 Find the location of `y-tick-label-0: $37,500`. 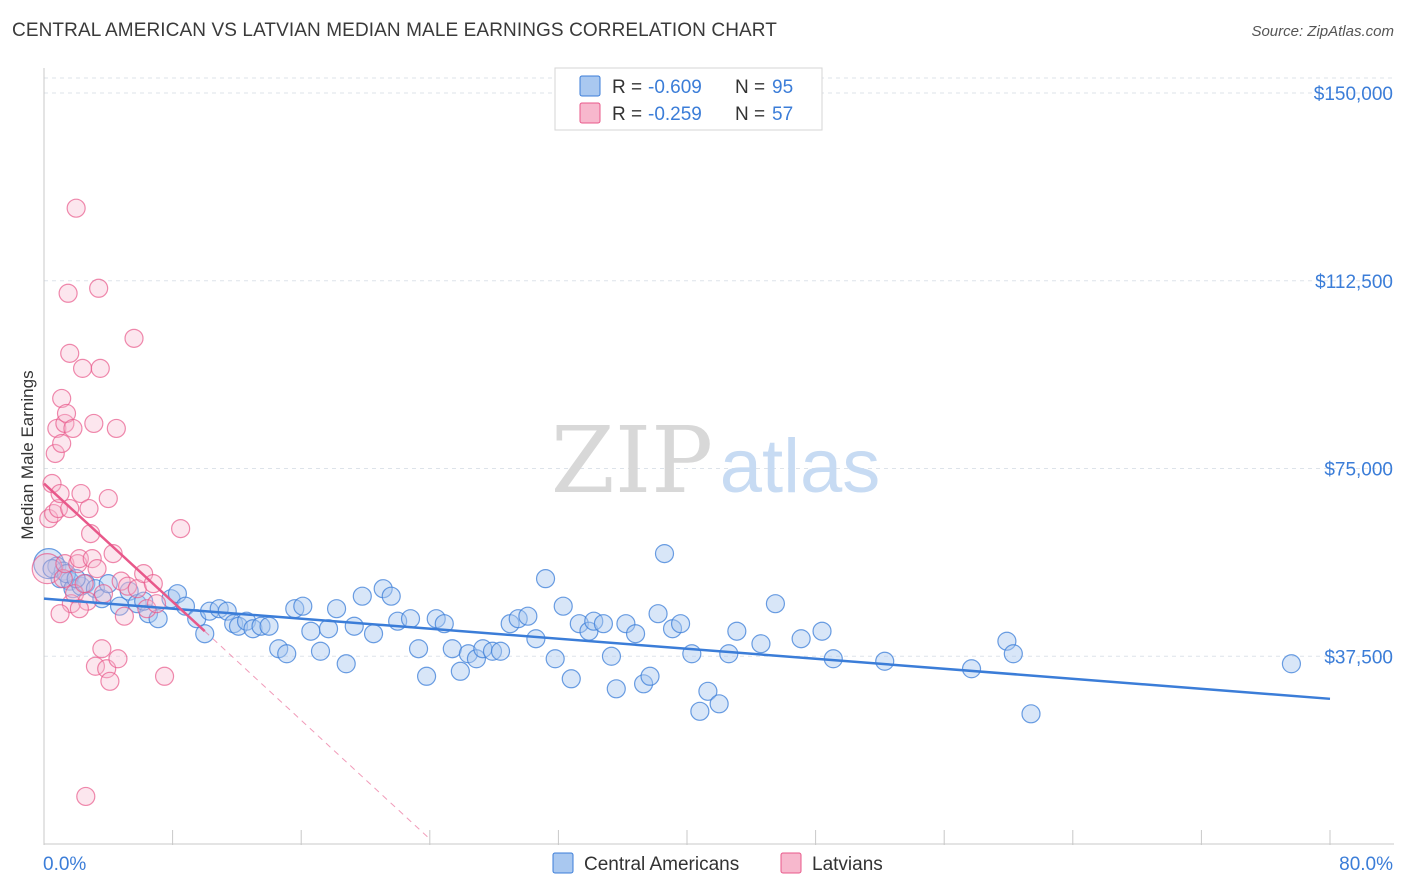

y-tick-label-0: $37,500 is located at coordinates (1358, 657).